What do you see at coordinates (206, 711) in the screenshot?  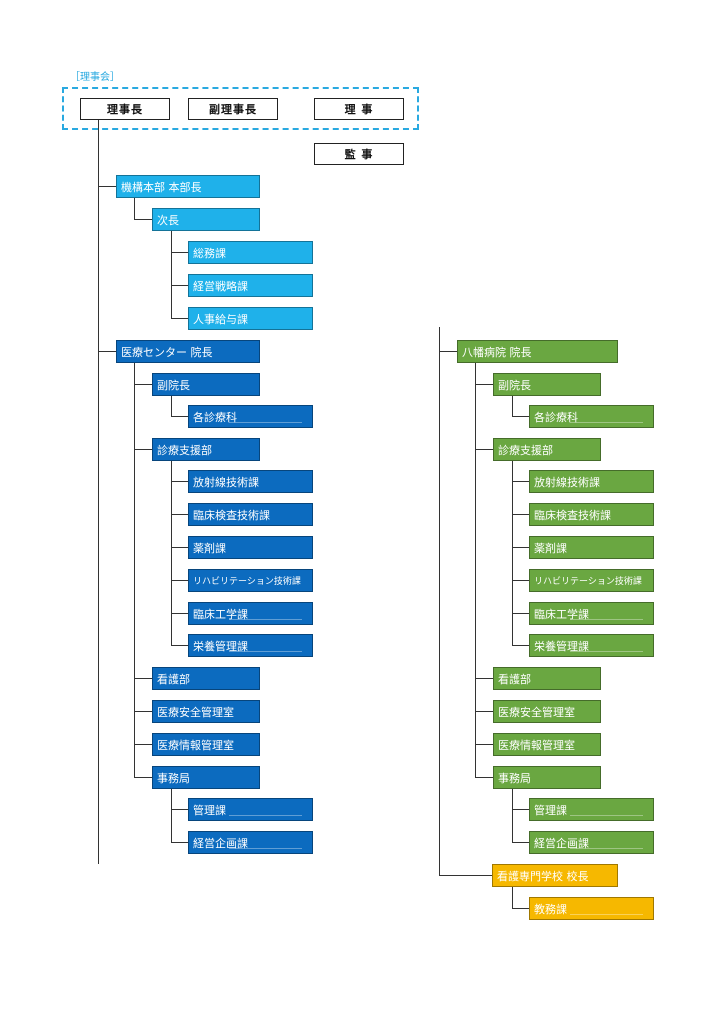 I see `mc-safety-box: 医療安全管理室` at bounding box center [206, 711].